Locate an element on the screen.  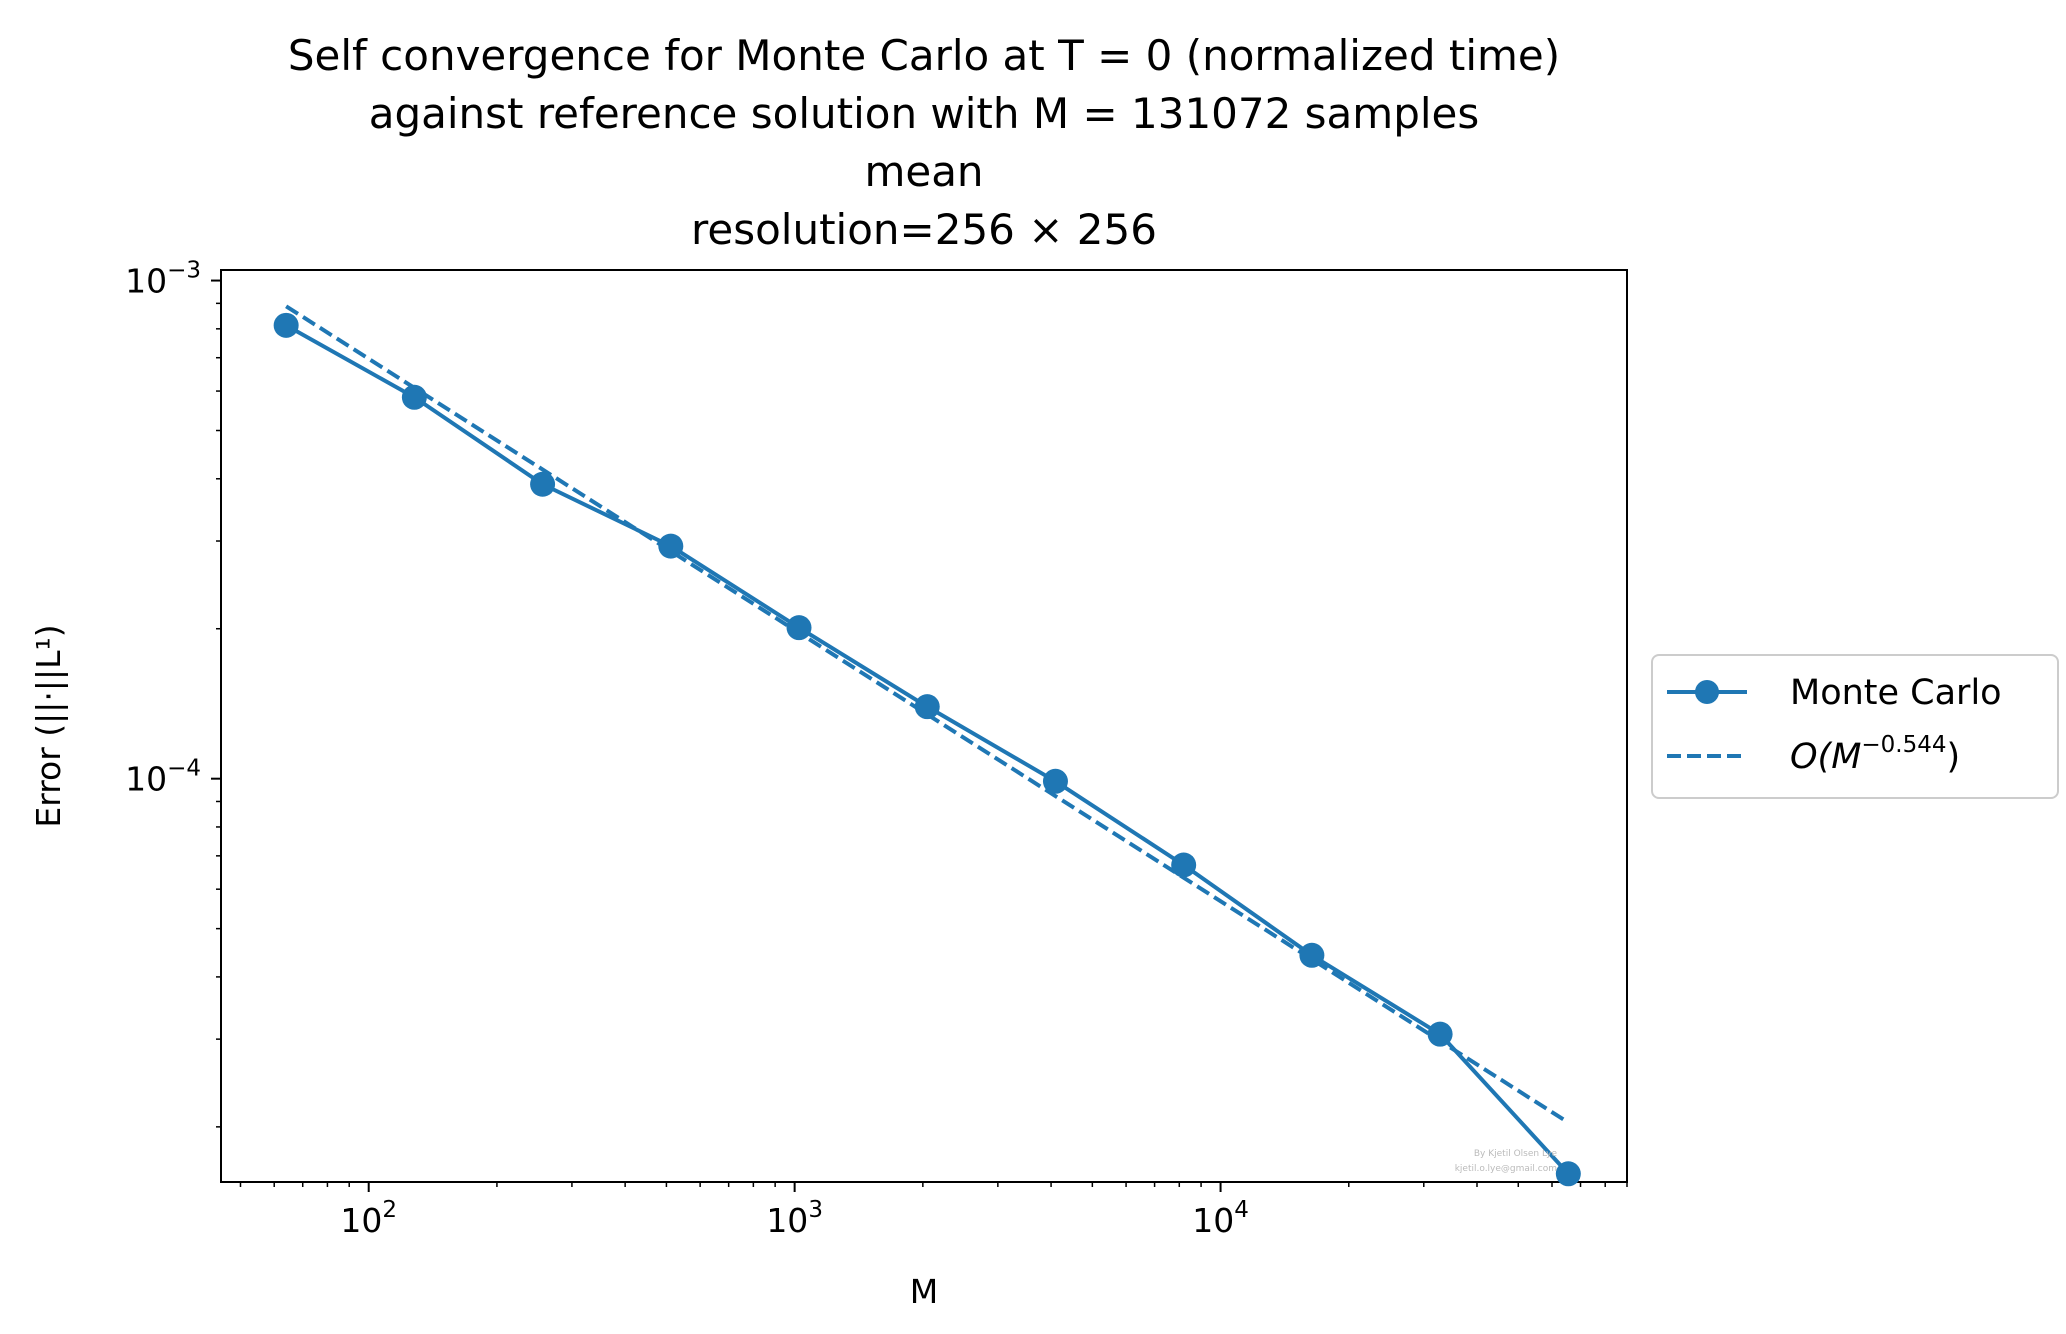
legend-fit-label: O(M−0.544) is located at coordinates (1875, 754).